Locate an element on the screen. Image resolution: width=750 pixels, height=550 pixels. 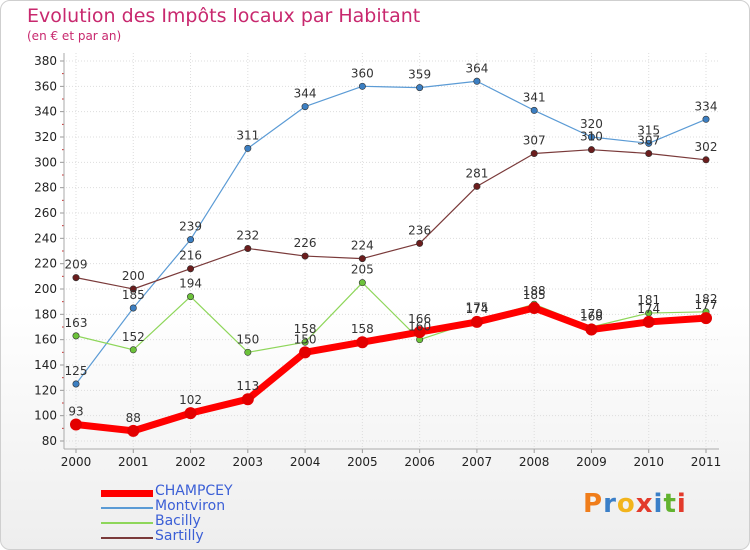
logo-letter: P is located at coordinates (593, 504).